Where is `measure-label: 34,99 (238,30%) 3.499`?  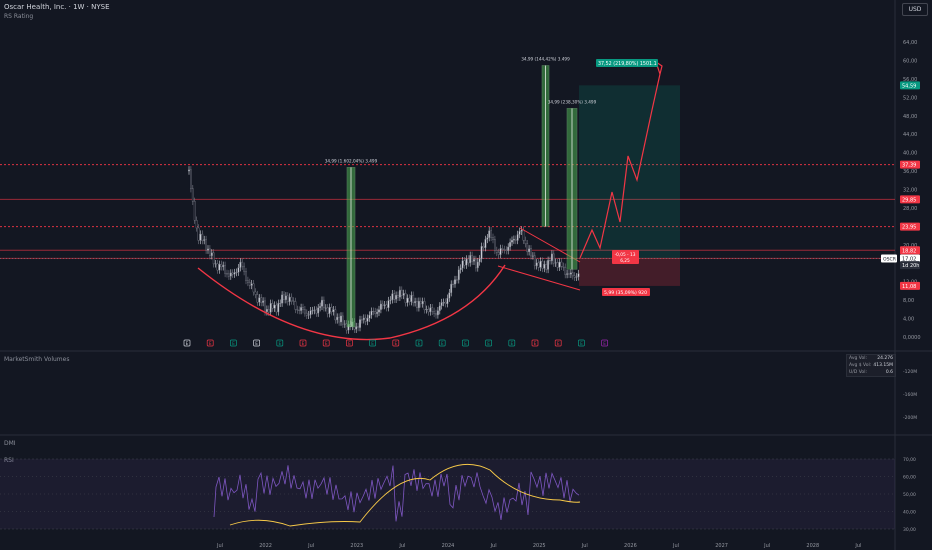 measure-label: 34,99 (238,30%) 3.499 is located at coordinates (572, 101).